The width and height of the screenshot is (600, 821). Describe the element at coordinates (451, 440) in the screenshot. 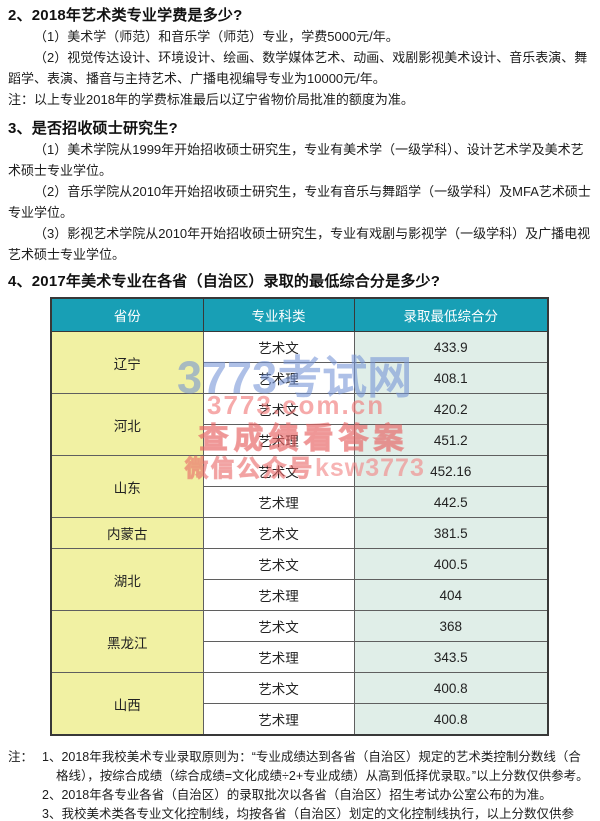

I see `score-cell: 451.2` at that location.